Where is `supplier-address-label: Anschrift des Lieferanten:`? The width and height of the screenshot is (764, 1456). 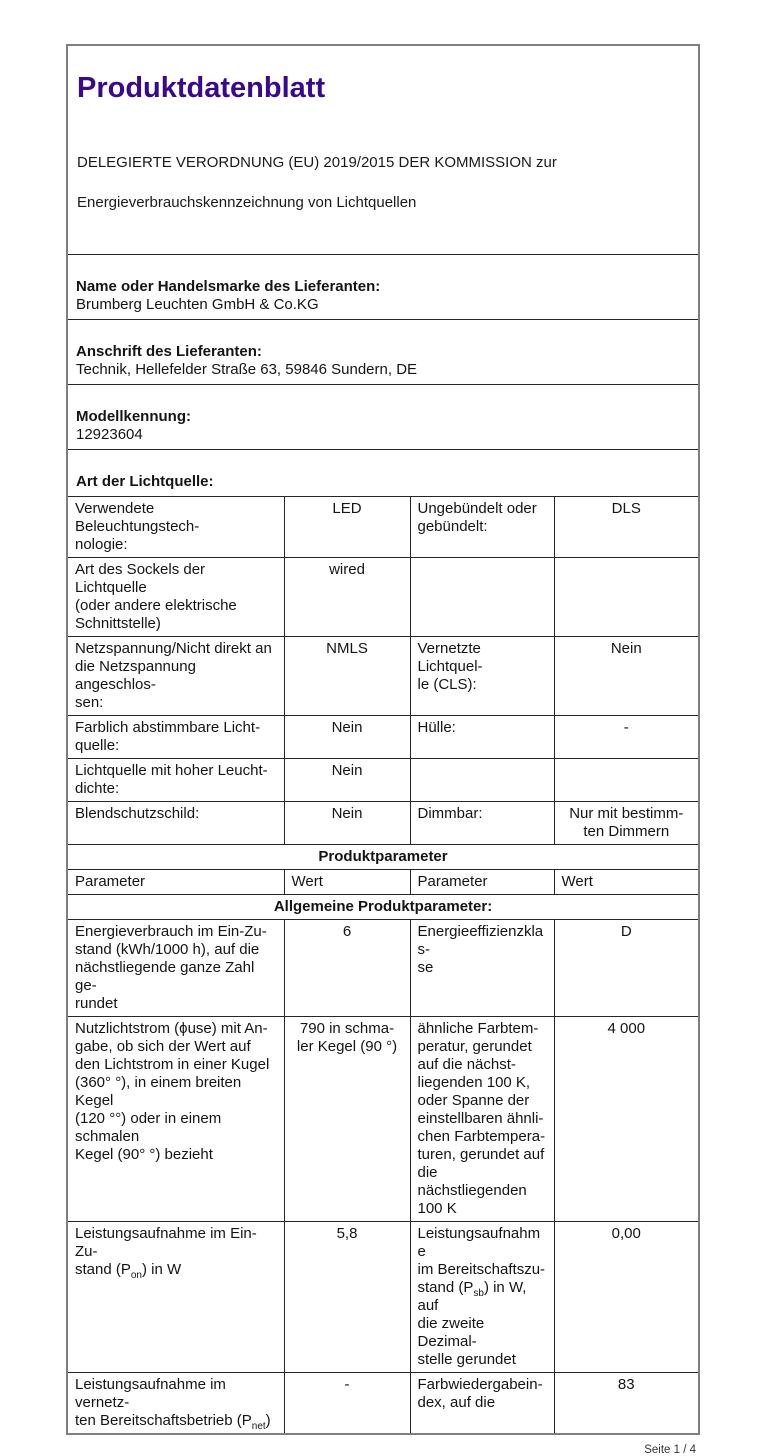
supplier-address-label: Anschrift des Lieferanten: is located at coordinates (169, 351).